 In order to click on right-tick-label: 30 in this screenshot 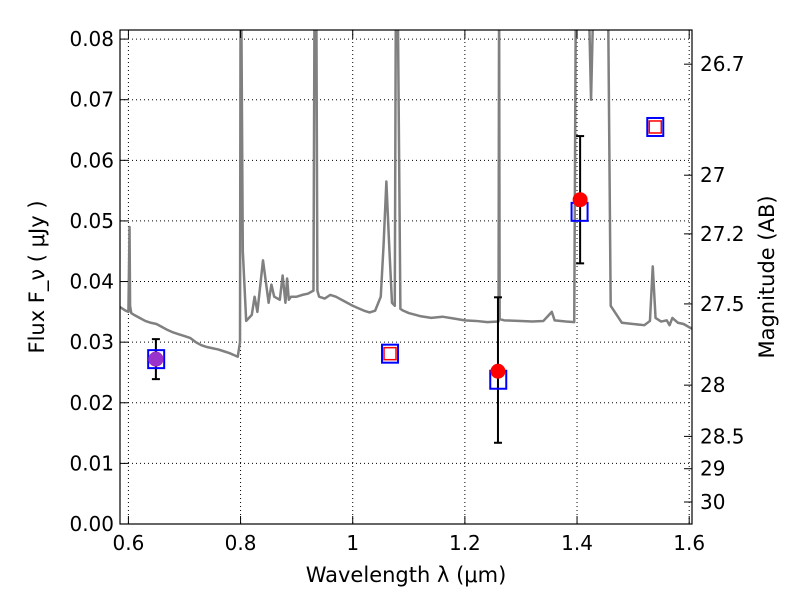, I will do `click(712, 502)`.